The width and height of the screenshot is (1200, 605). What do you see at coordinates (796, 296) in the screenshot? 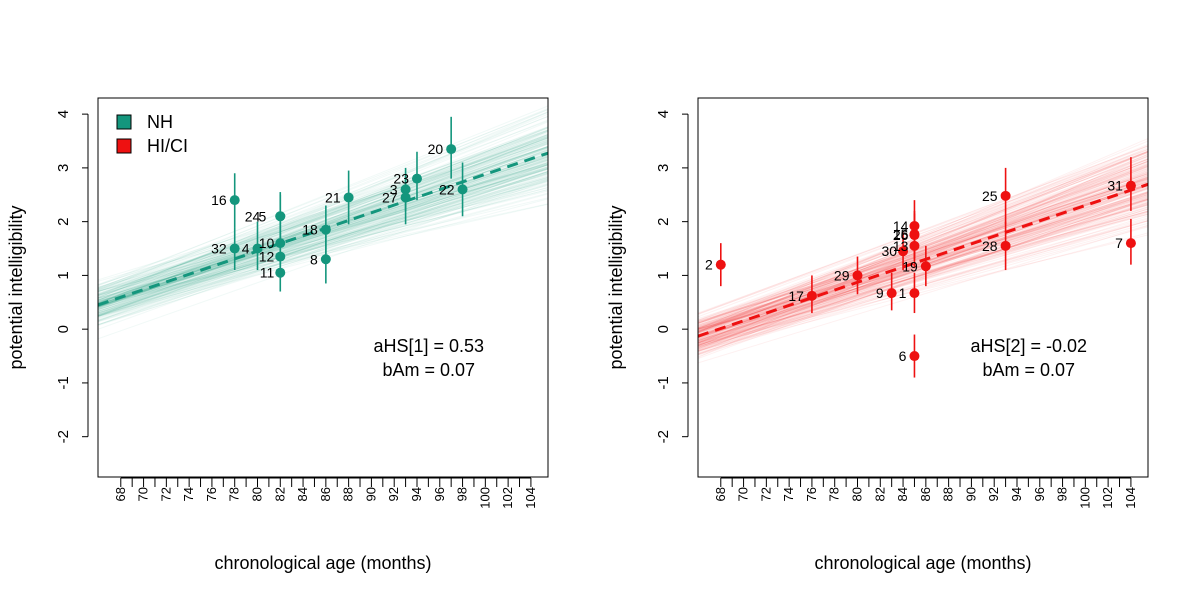
I see `data-label: 17` at bounding box center [796, 296].